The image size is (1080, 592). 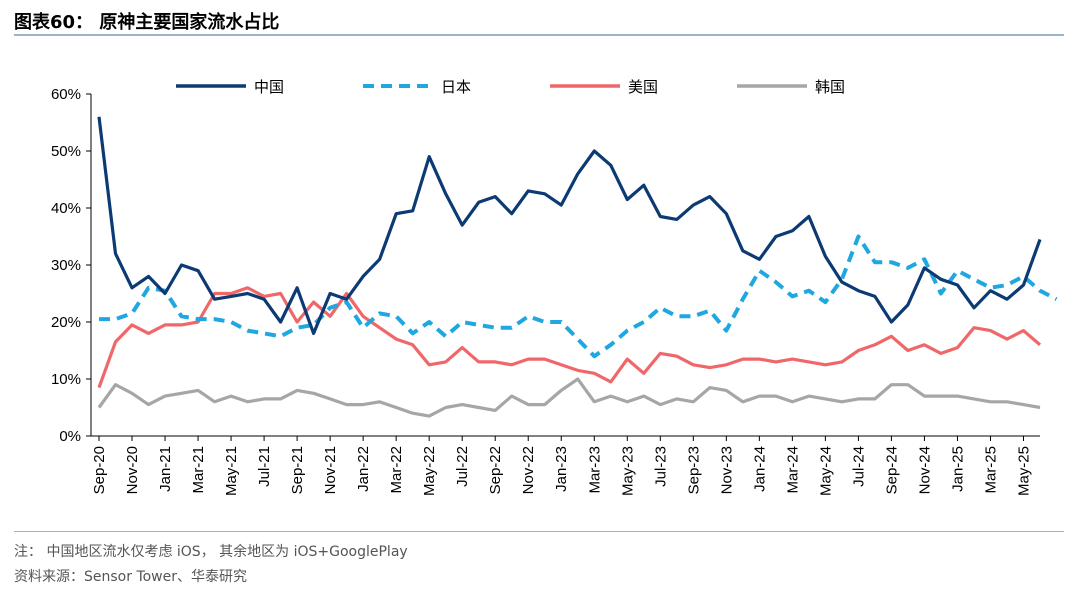 What do you see at coordinates (539, 531) in the screenshot?
I see `footer-divider` at bounding box center [539, 531].